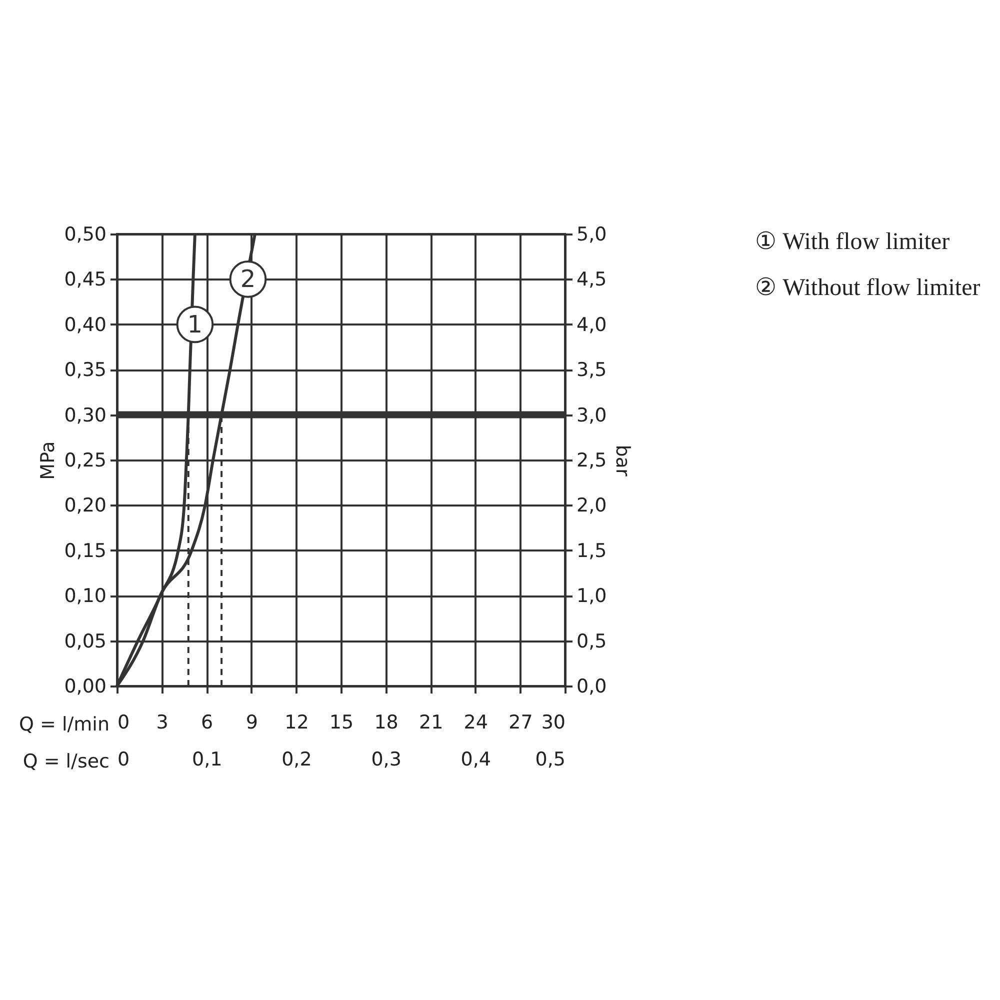 This screenshot has height=1000, width=1000. I want to click on y2-tick-label: 1,0, so click(591, 596).